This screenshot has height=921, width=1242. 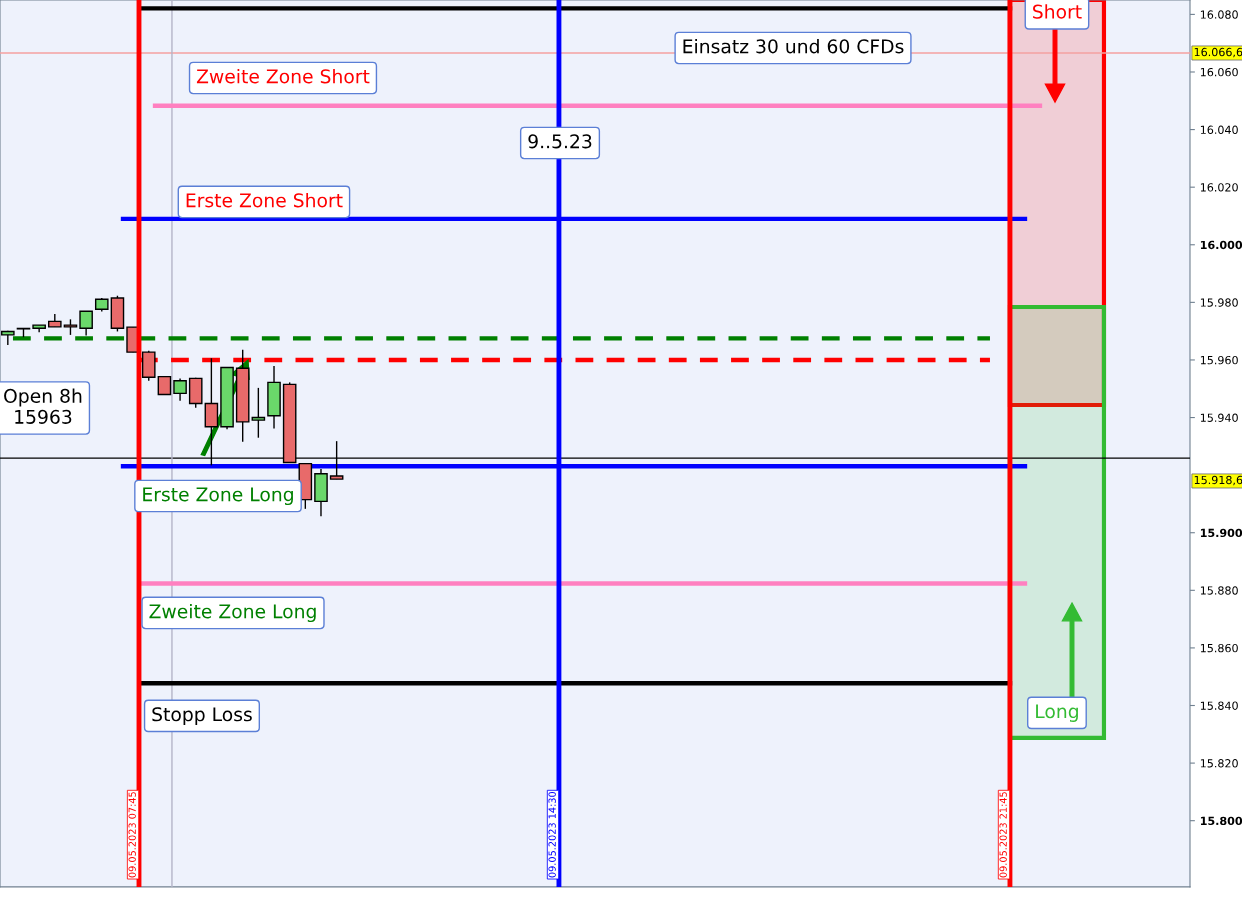 I want to click on text: 15.918,6, so click(x=1218, y=480).